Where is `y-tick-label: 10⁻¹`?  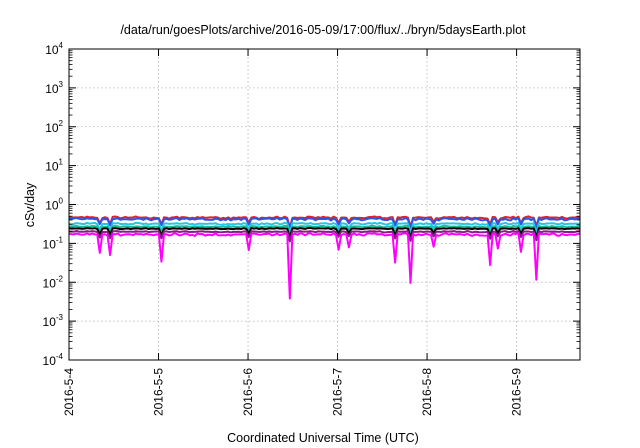
y-tick-label: 10⁻¹ is located at coordinates (53, 243).